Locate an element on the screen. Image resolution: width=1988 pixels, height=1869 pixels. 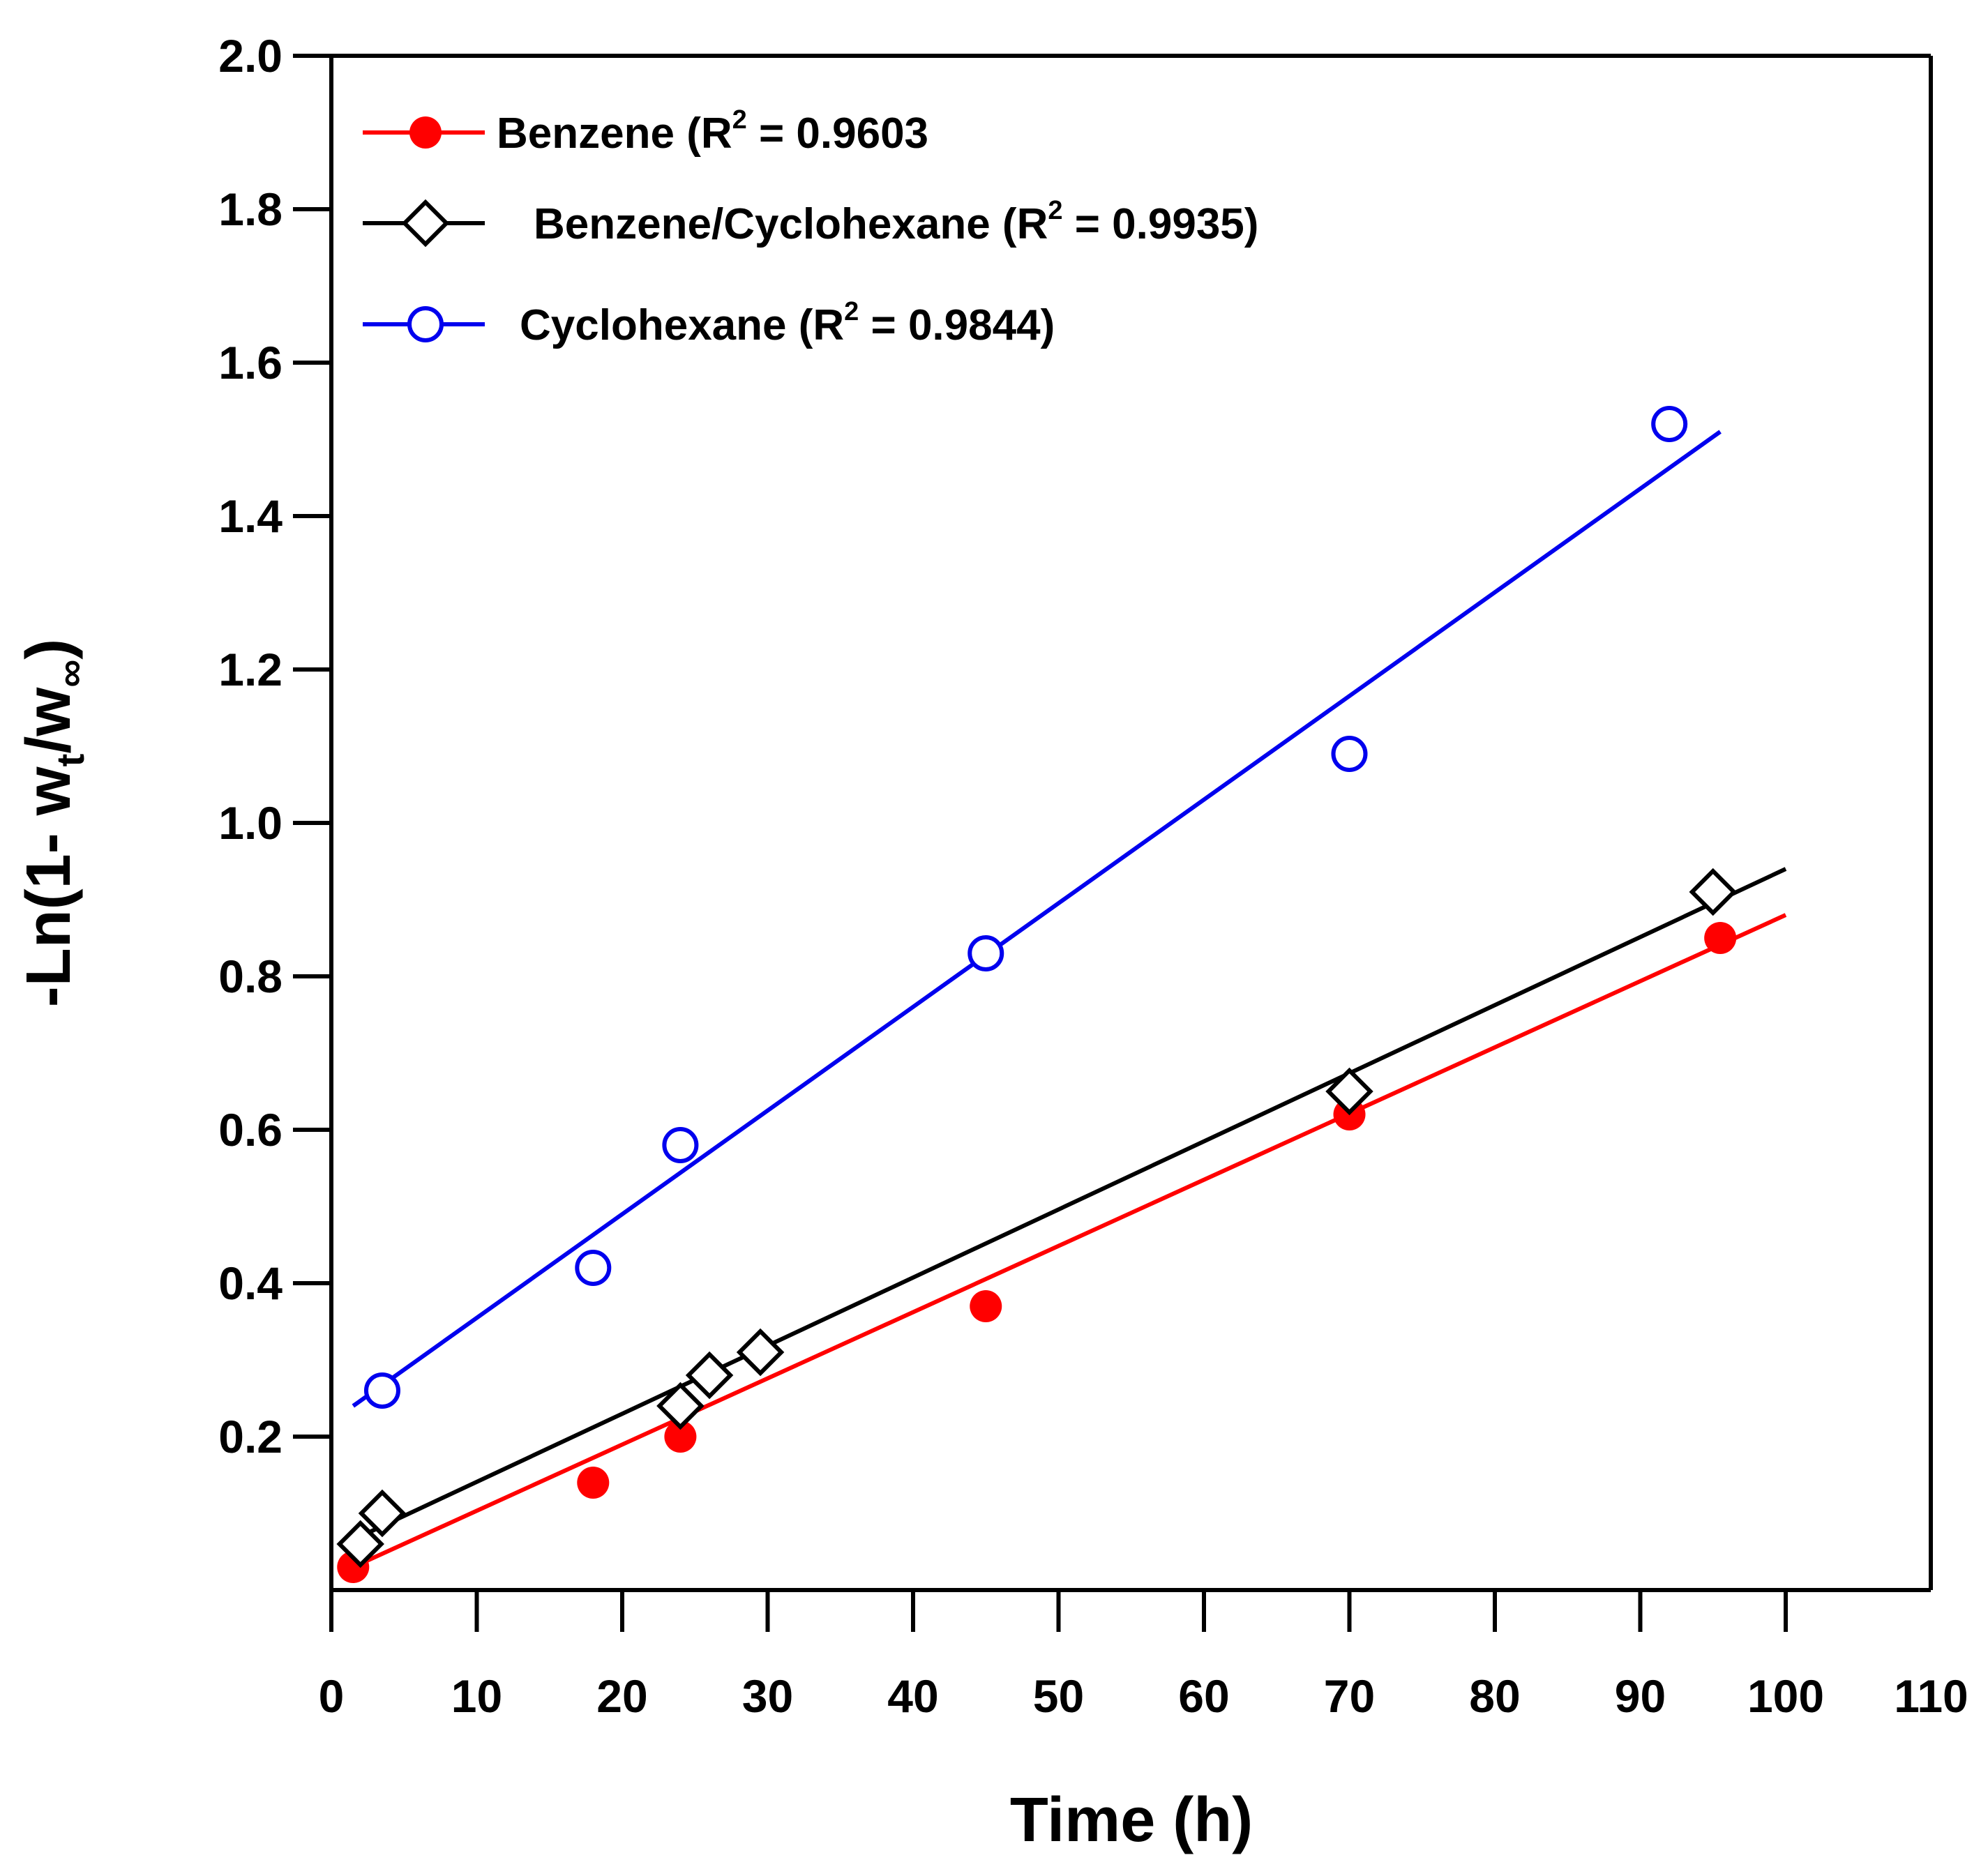
y-title-suffix: ) is located at coordinates (49, 649).